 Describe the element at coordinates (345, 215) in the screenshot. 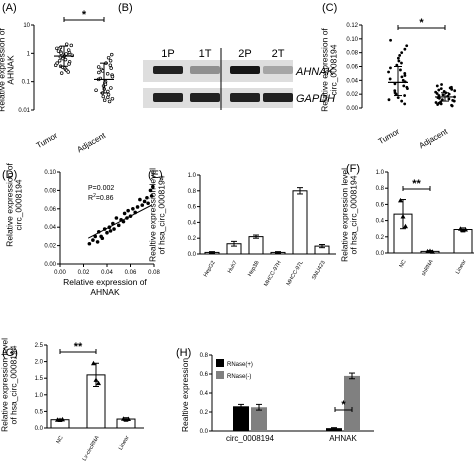

I see `f-ylabel-line: Relative expression level` at that location.